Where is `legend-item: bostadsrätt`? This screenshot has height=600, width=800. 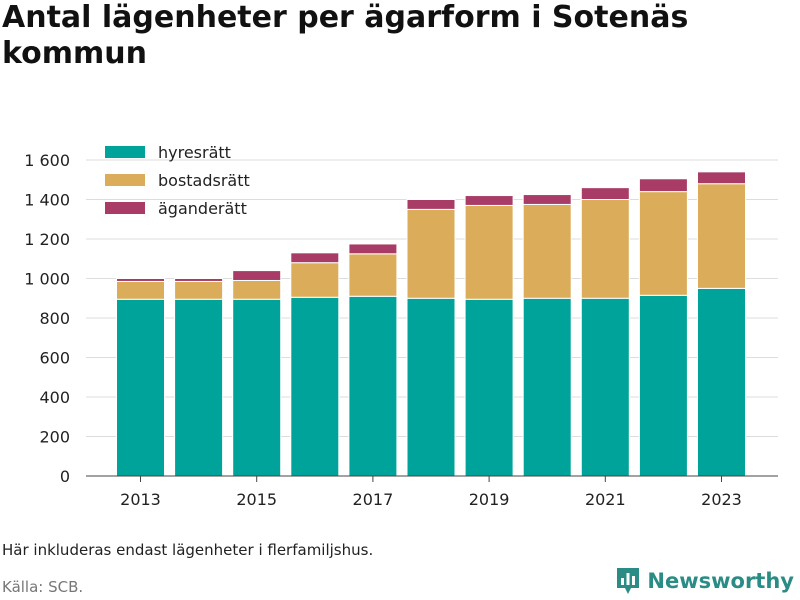
legend-item: bostadsrätt is located at coordinates (177, 180).